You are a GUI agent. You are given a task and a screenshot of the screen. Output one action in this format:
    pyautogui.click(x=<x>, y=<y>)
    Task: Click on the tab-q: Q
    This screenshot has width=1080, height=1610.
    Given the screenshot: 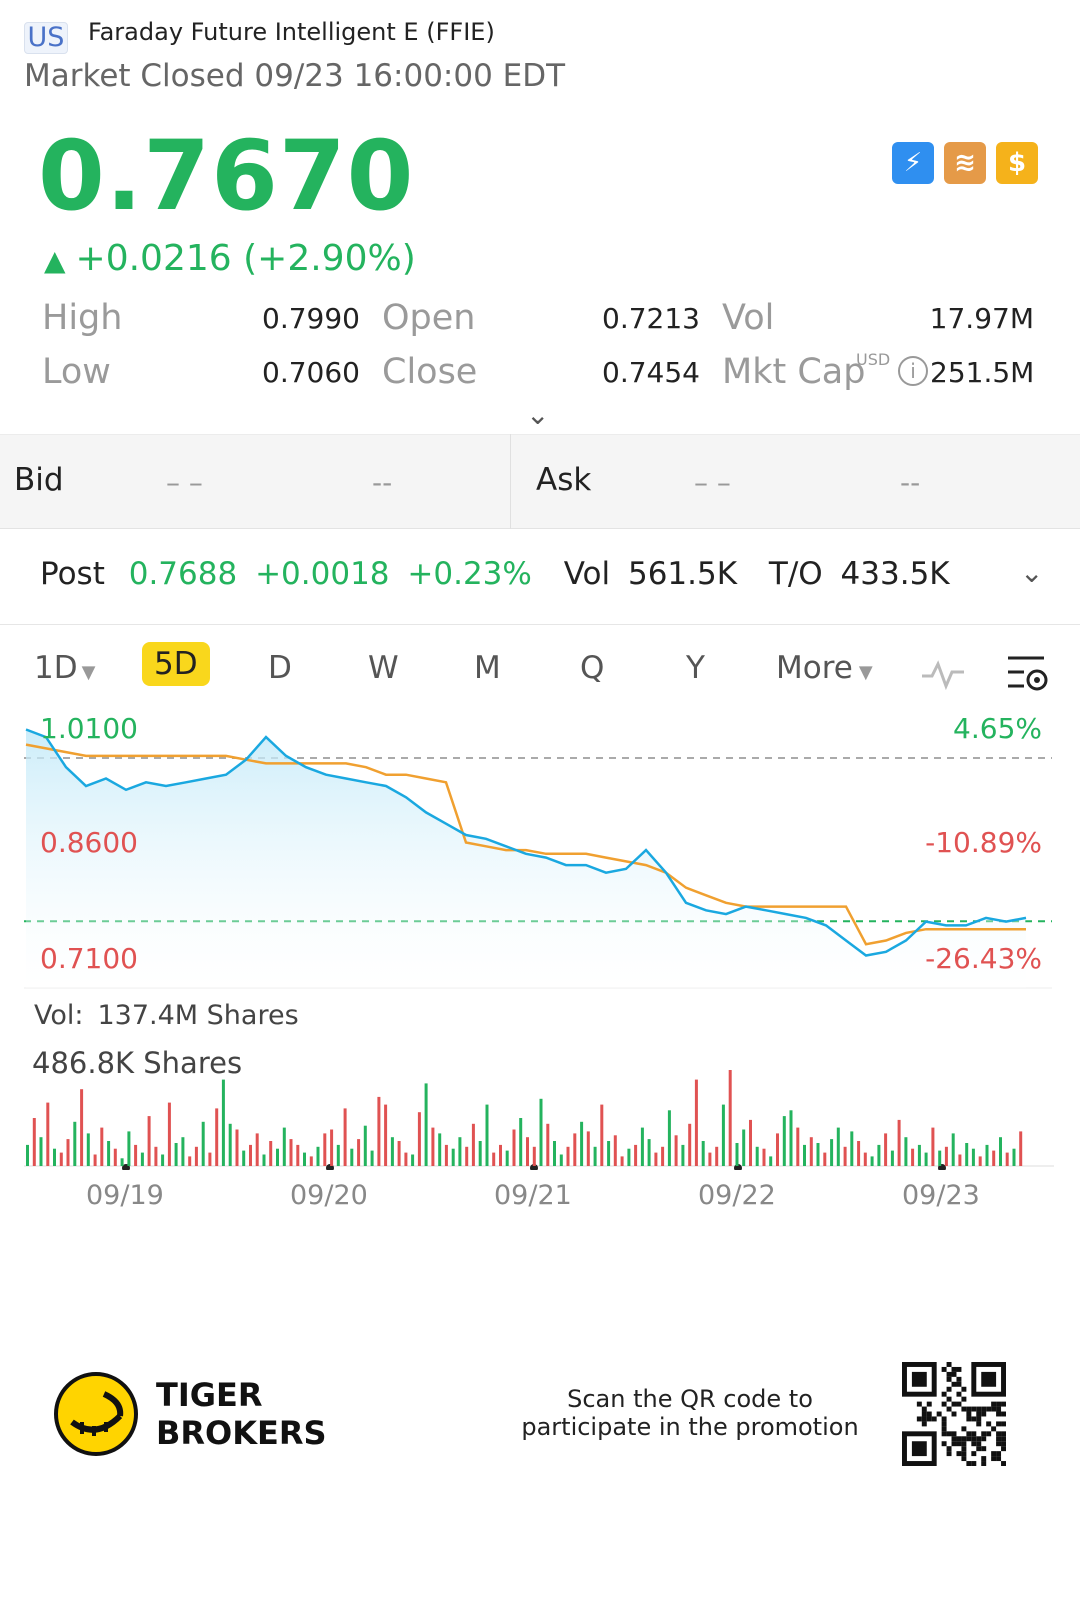 What is the action you would take?
    pyautogui.click(x=592, y=668)
    